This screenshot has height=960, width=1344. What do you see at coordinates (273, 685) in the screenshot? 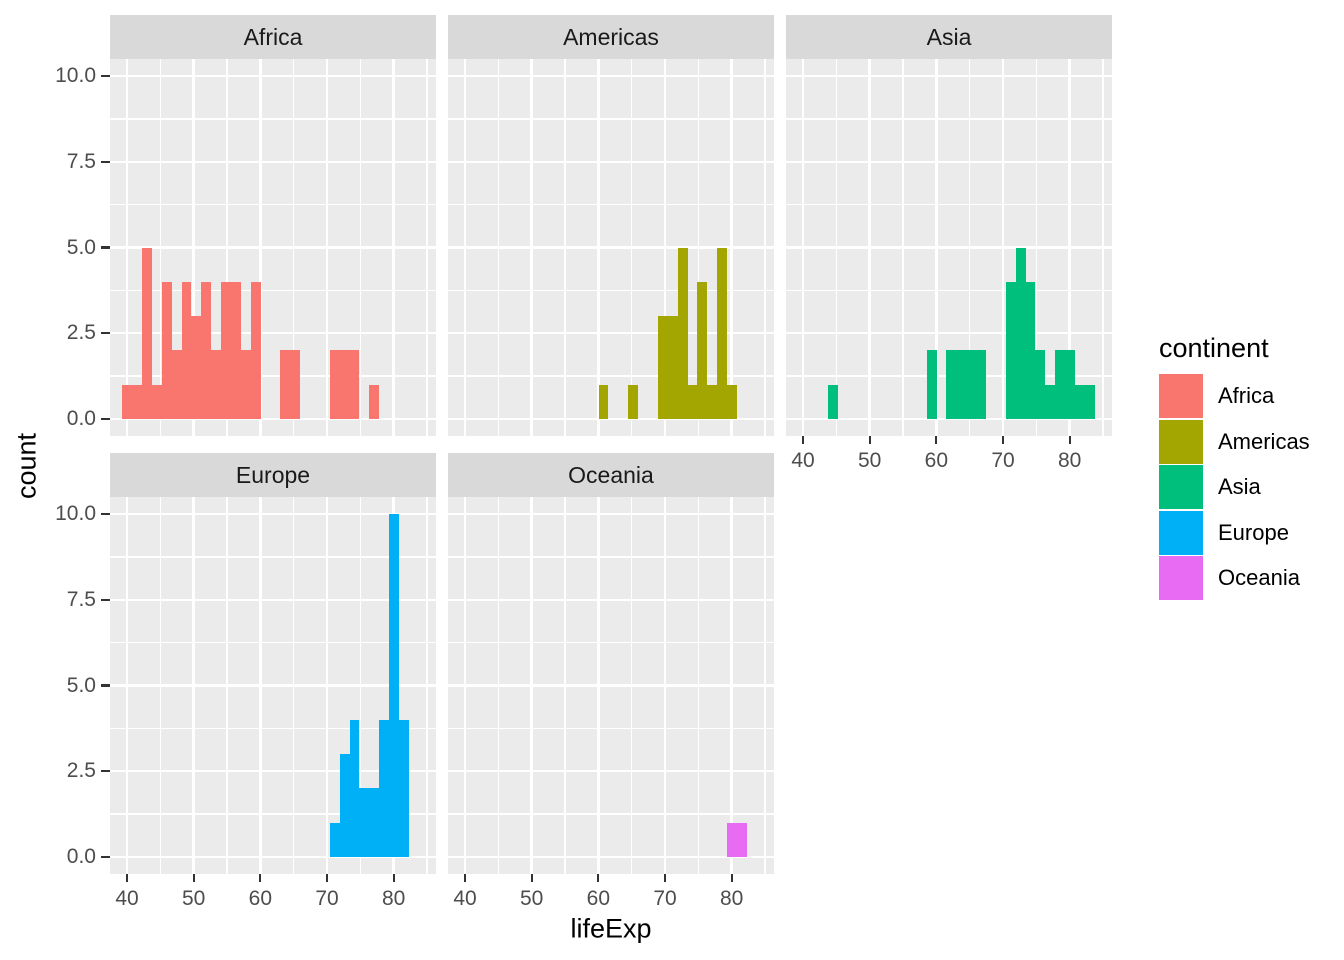
I see `facet-panel-europe` at bounding box center [273, 685].